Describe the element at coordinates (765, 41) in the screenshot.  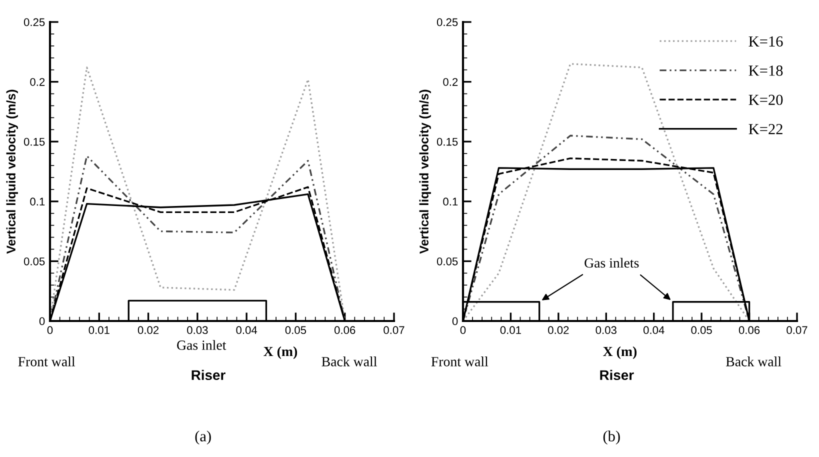
I see `legend-label: K=16` at that location.